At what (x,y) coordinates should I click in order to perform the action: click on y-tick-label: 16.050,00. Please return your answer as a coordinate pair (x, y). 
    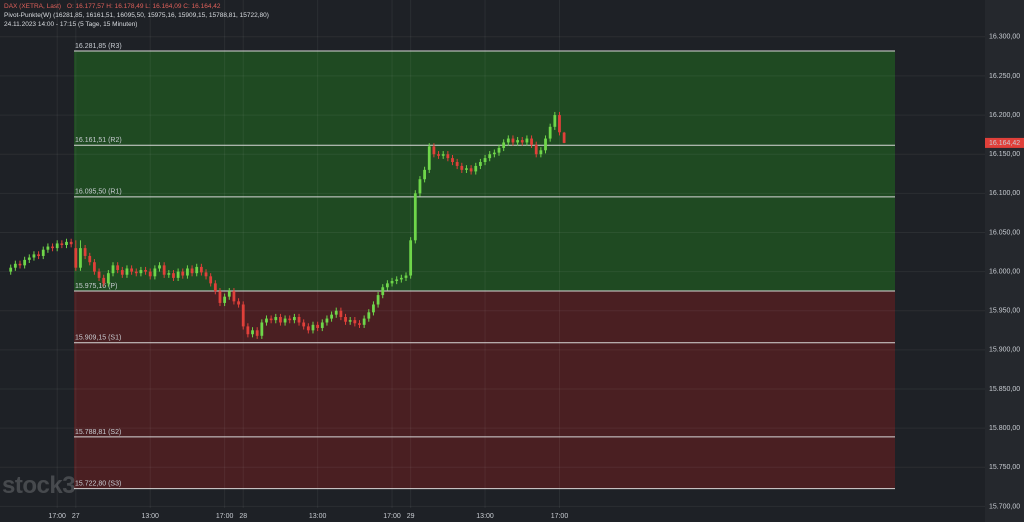
    Looking at the image, I should click on (1004, 232).